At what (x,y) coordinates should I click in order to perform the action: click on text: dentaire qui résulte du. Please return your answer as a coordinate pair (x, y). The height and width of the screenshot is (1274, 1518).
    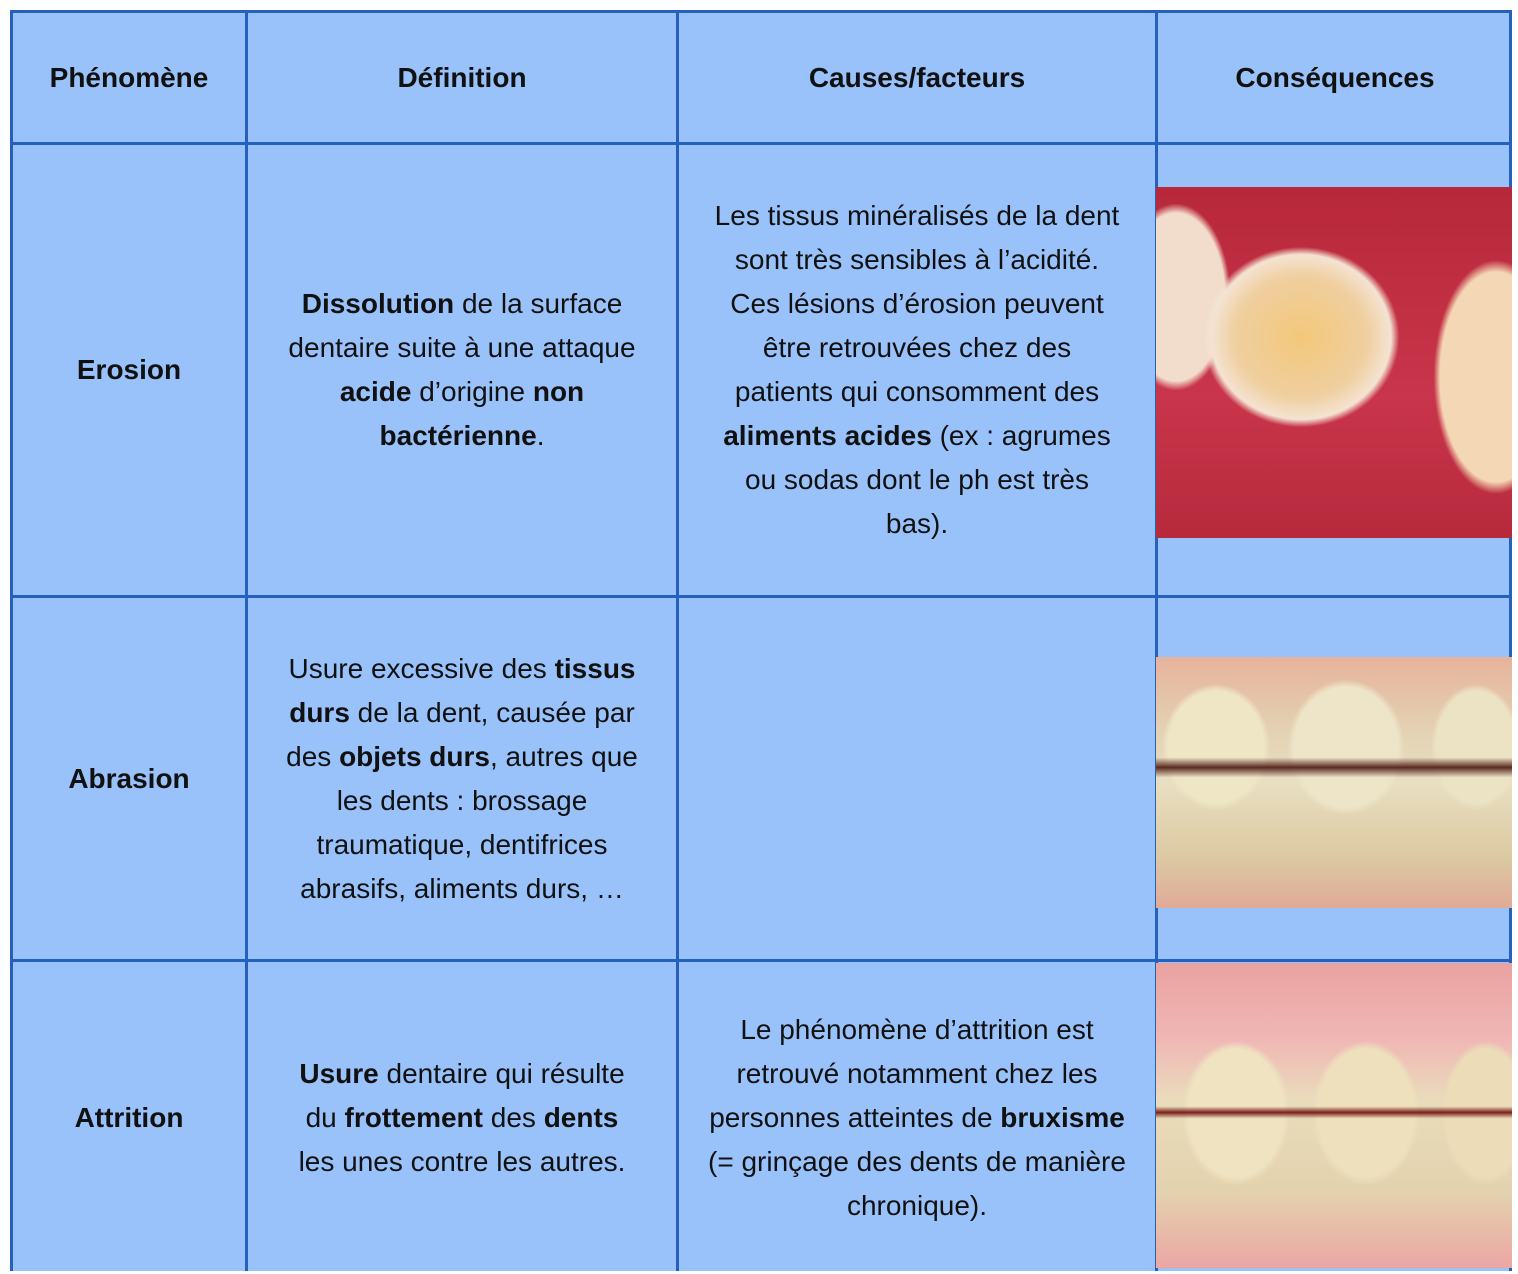
    Looking at the image, I should click on (465, 1095).